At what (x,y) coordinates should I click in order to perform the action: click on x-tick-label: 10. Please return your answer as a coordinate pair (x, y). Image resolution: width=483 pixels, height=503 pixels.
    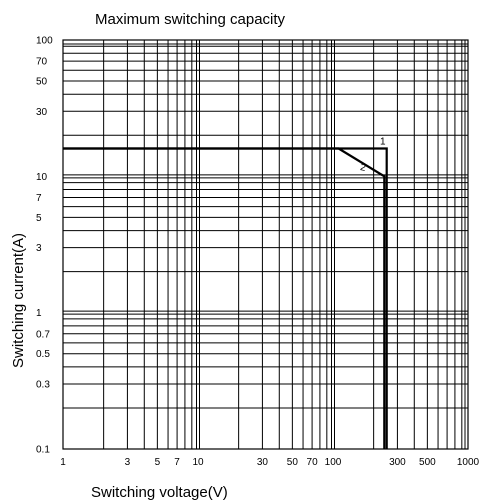
    Looking at the image, I should click on (198, 462).